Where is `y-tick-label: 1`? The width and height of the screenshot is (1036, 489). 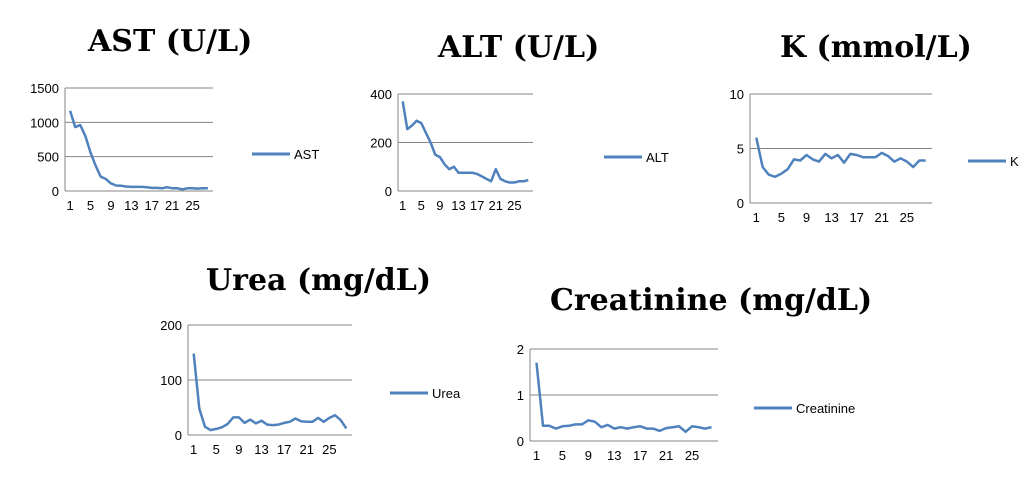
y-tick-label: 1 is located at coordinates (520, 395).